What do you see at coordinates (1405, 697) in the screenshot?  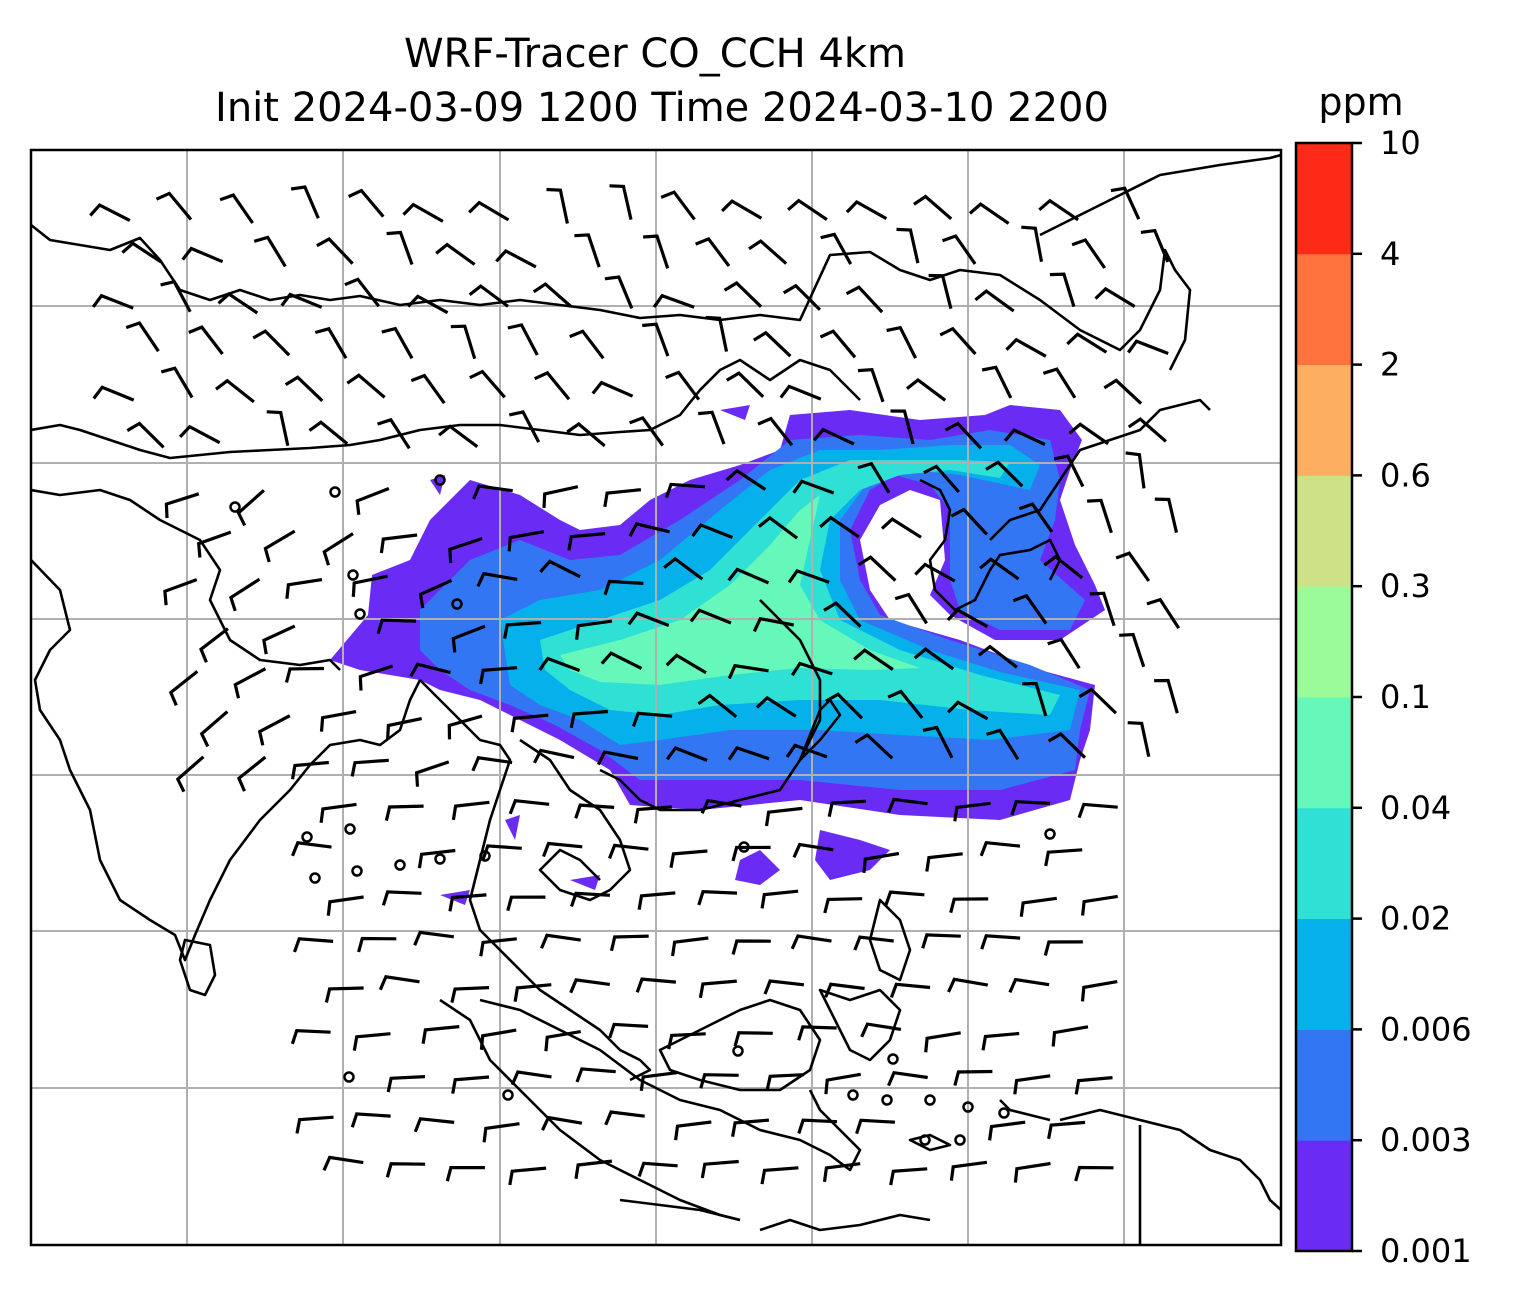 I see `colorbar-tick-label: 0.1` at bounding box center [1405, 697].